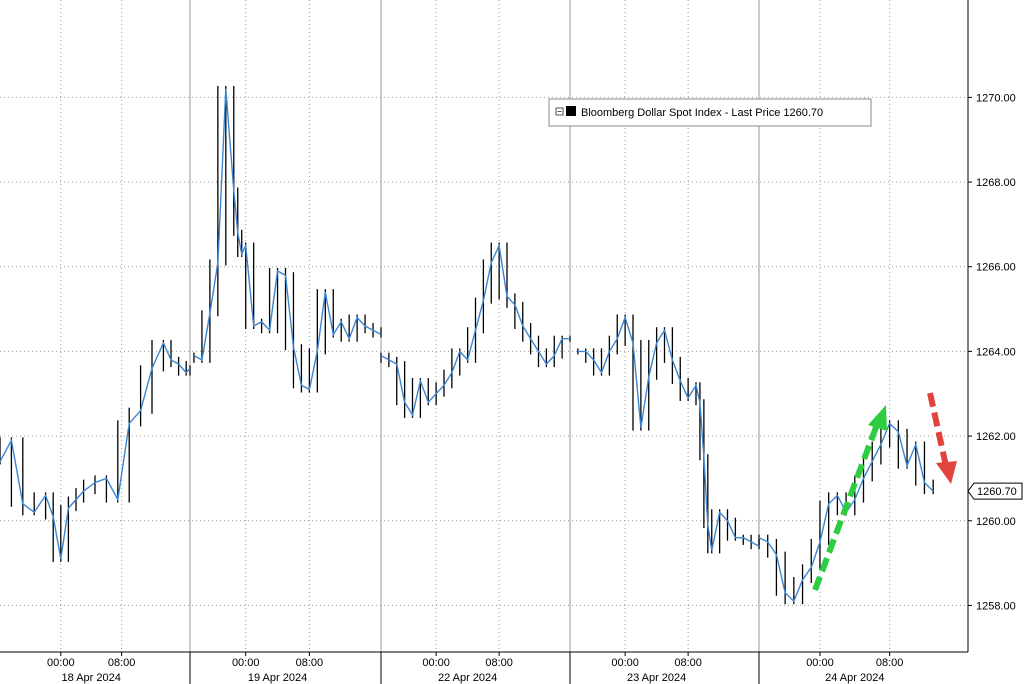  Describe the element at coordinates (996, 268) in the screenshot. I see `y-tick-label: 1266.00` at that location.